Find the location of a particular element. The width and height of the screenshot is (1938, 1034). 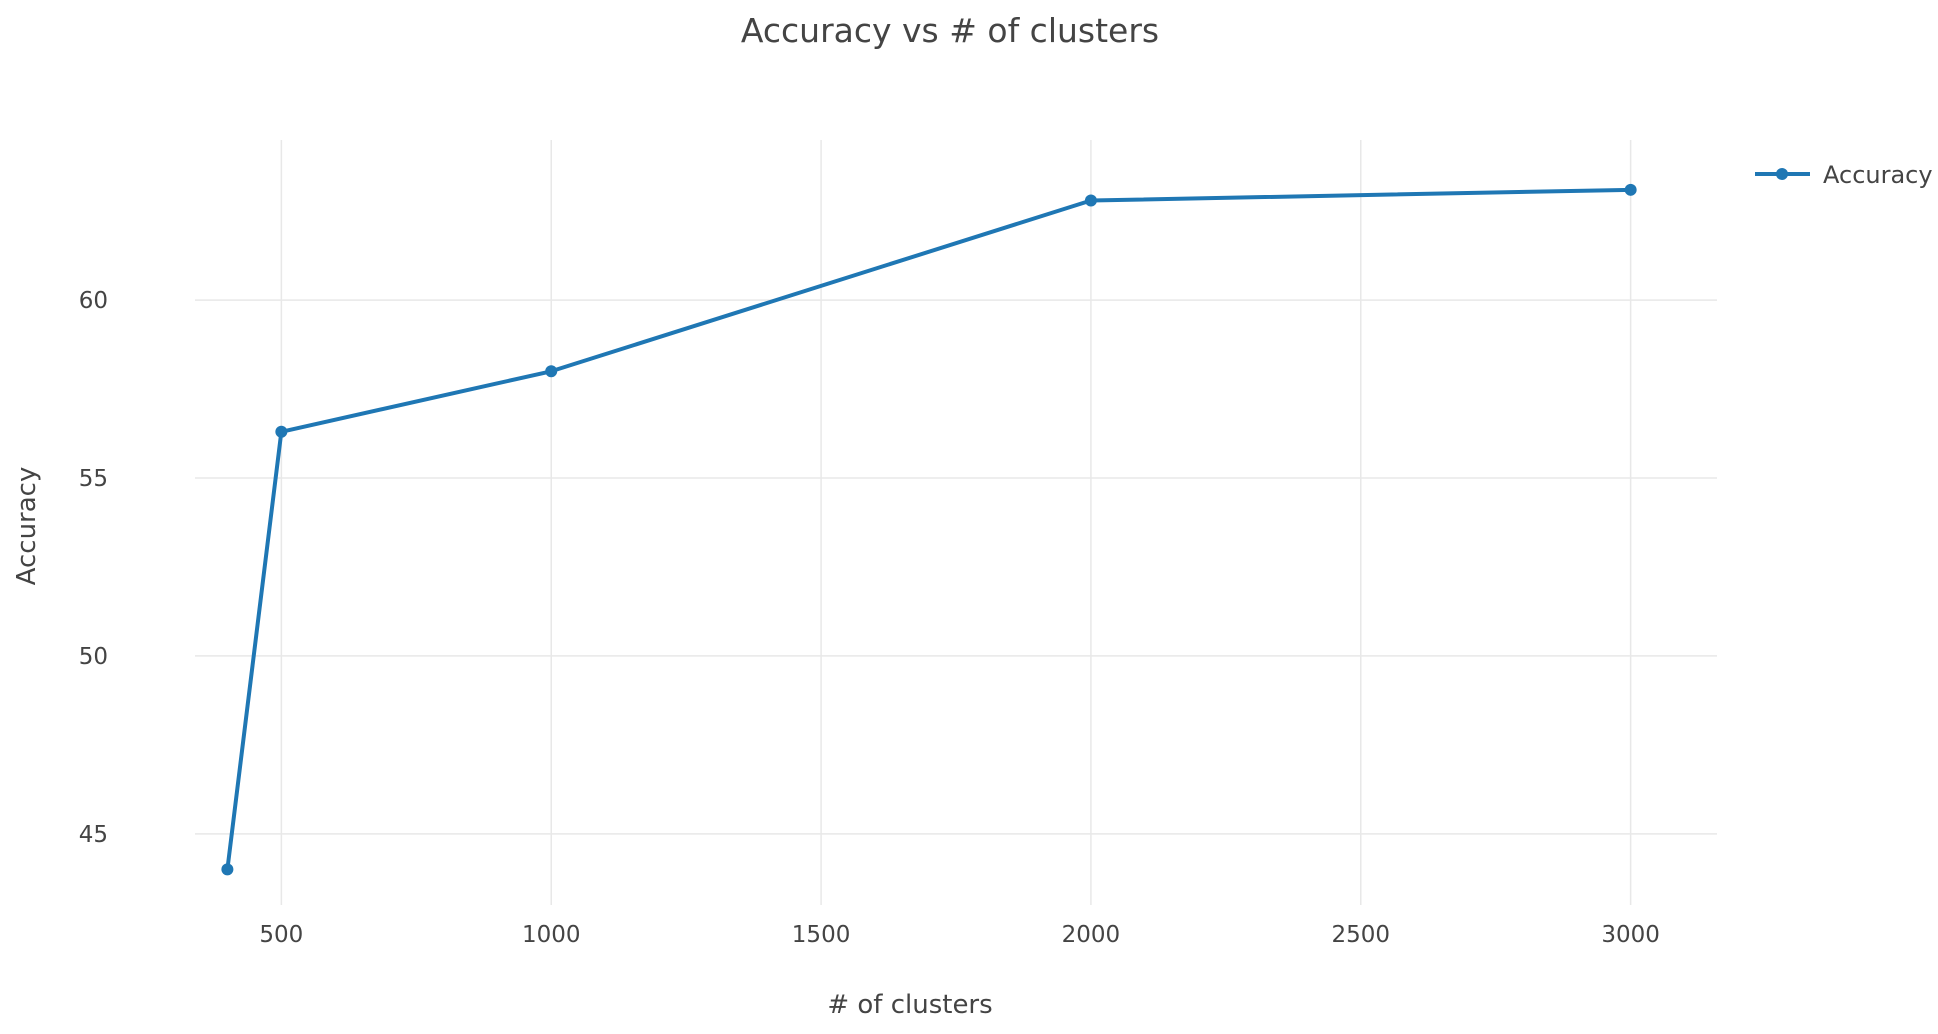

legend-marker is located at coordinates (1782, 174).